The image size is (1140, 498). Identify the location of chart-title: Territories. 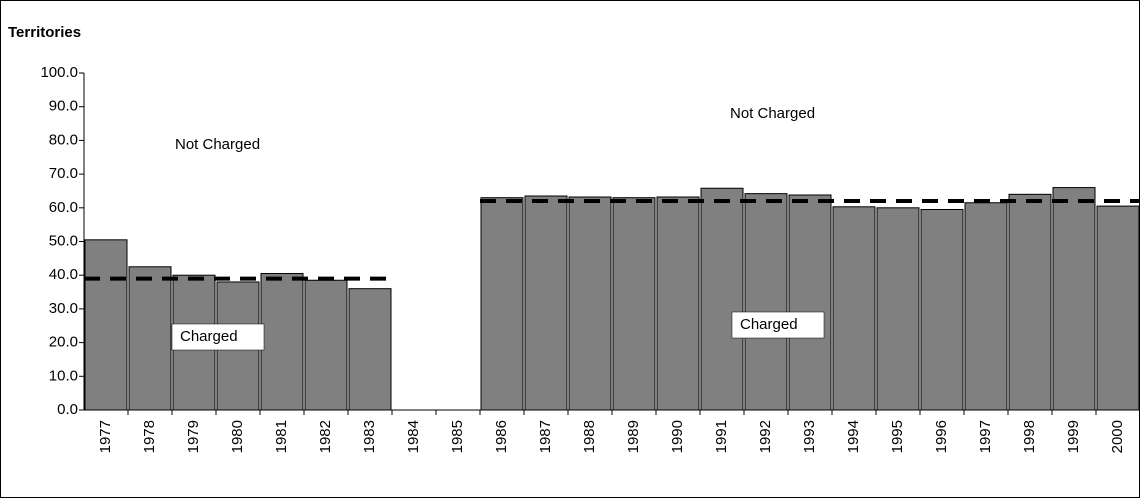
(44, 32).